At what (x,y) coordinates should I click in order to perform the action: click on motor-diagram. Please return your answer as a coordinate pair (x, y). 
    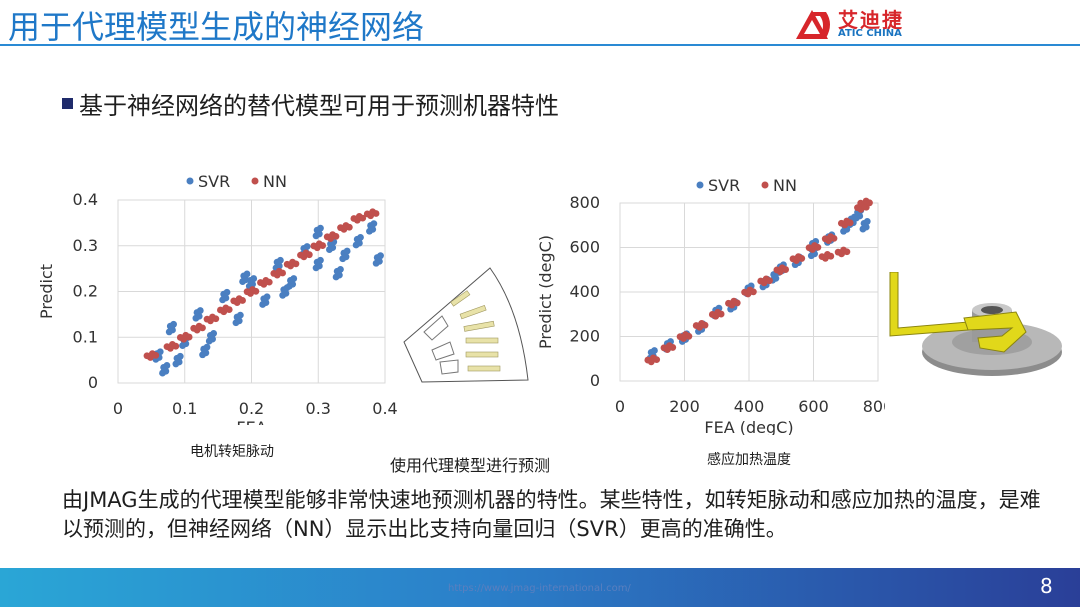
    Looking at the image, I should click on (468, 323).